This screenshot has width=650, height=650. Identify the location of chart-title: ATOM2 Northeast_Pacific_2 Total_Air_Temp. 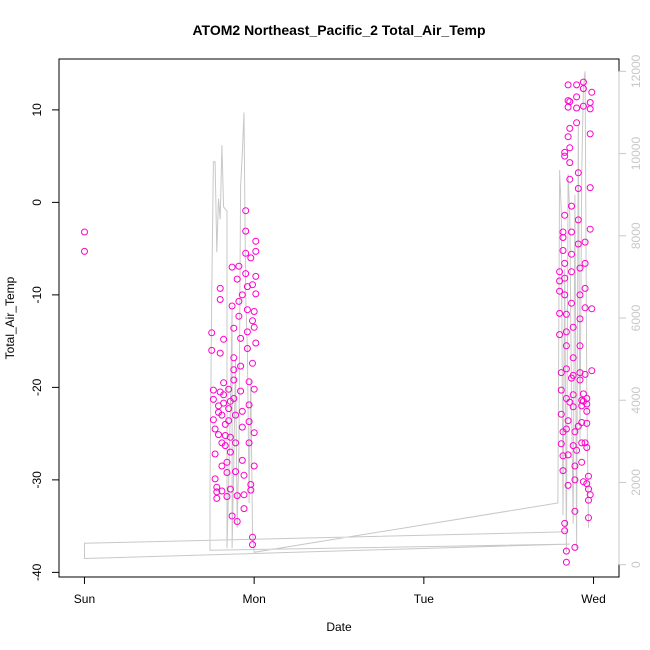
(338, 30).